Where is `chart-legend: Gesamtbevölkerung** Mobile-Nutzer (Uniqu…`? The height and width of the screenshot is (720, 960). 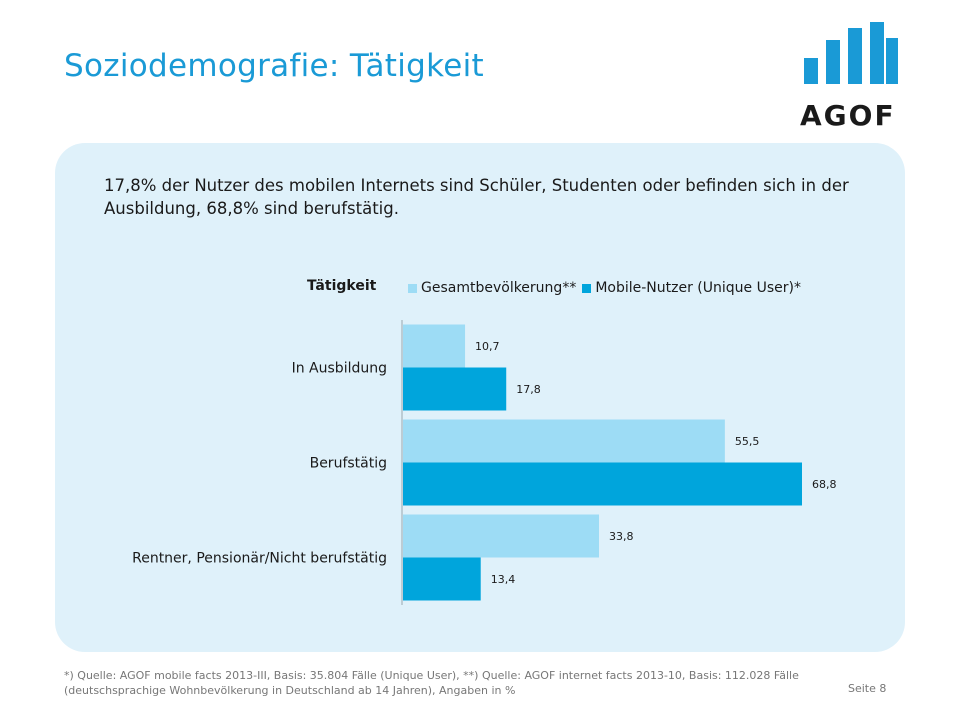 chart-legend: Gesamtbevölkerung** Mobile-Nutzer (Uniqu… is located at coordinates (607, 288).